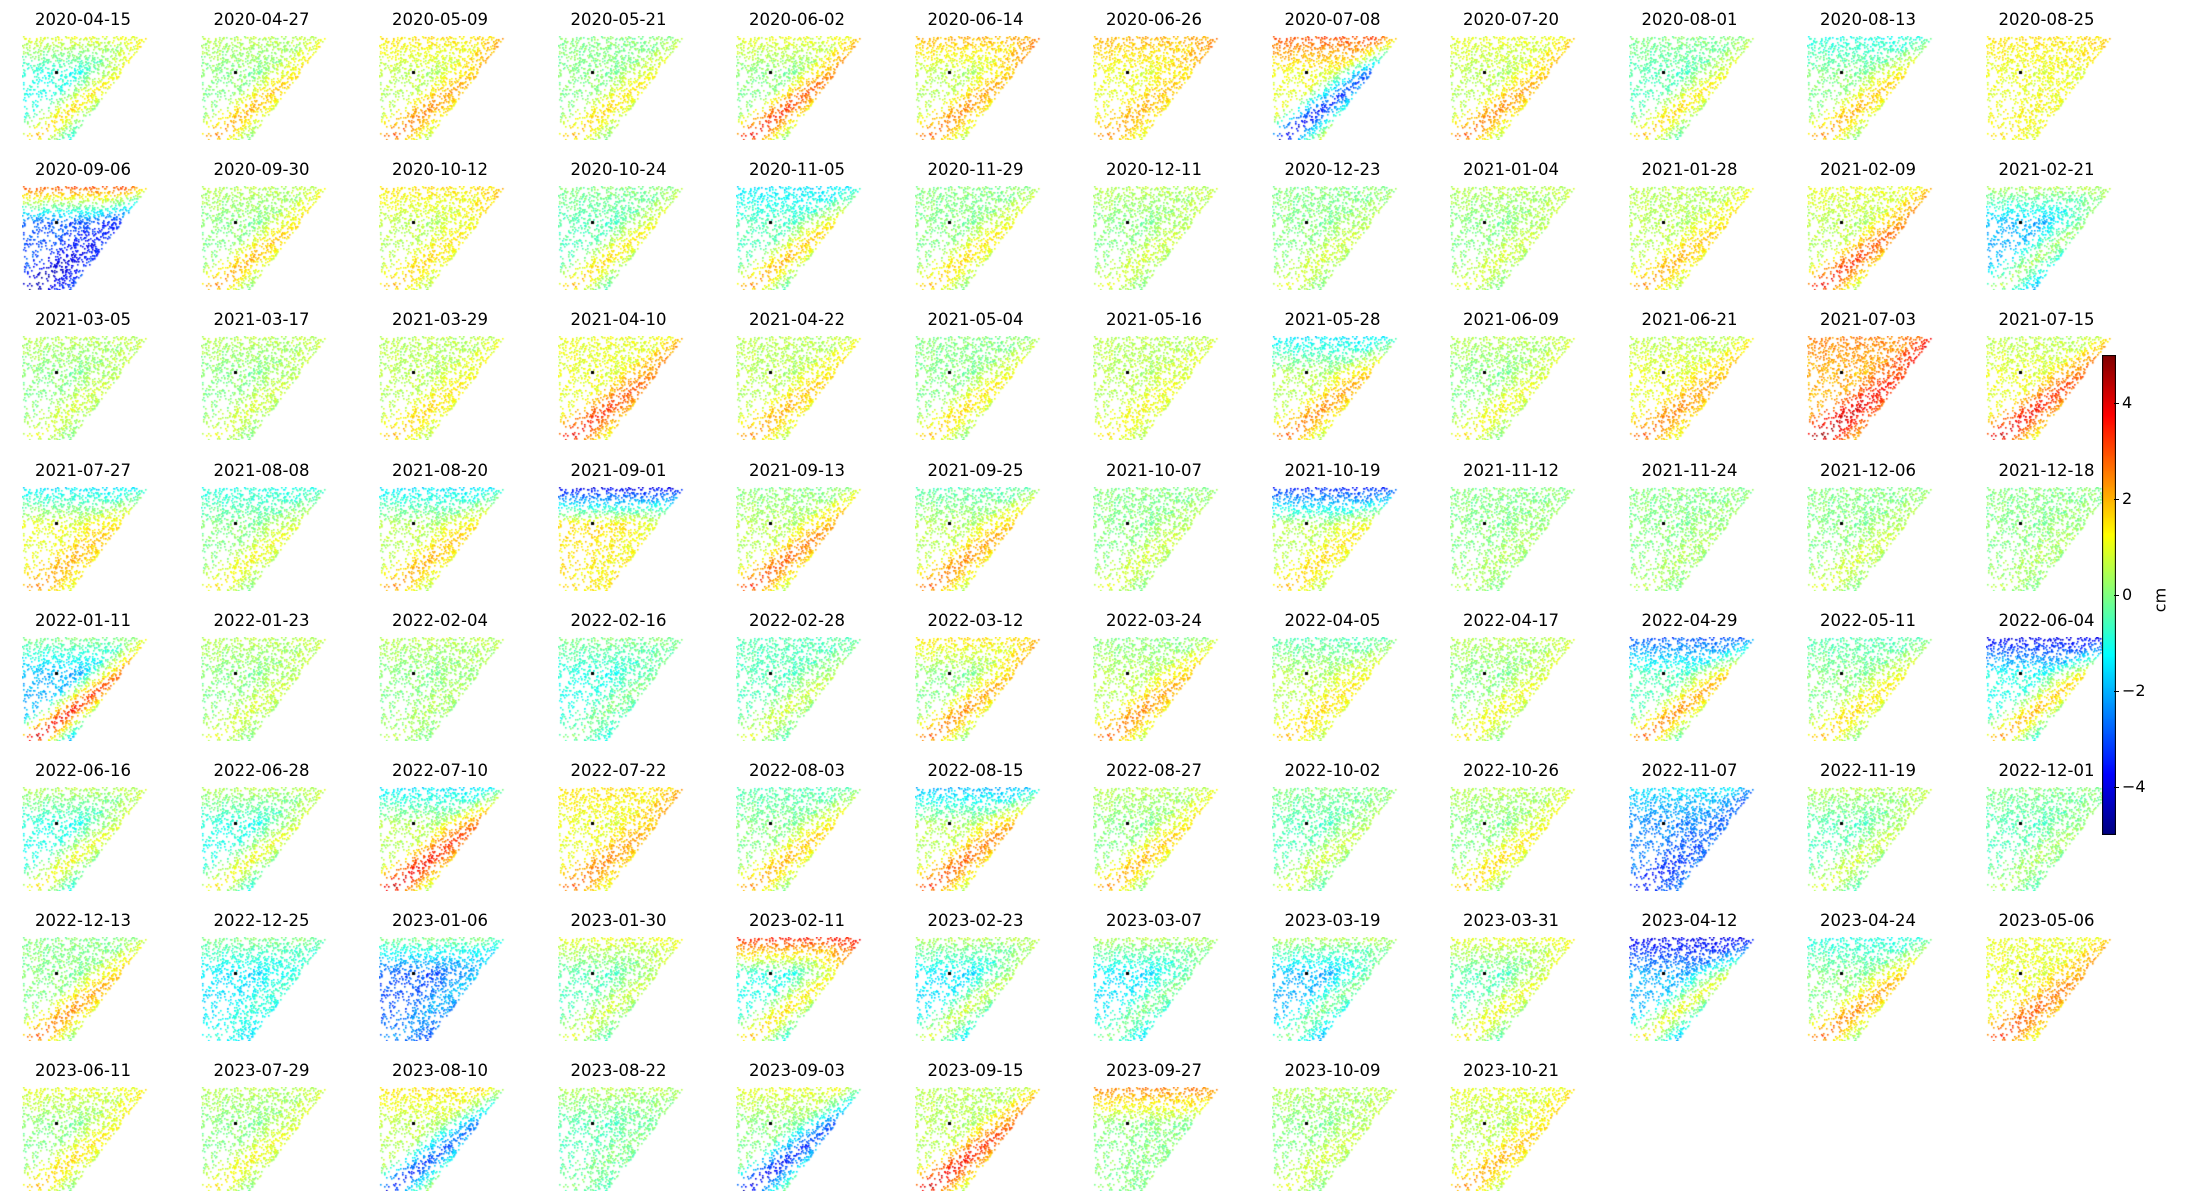 The width and height of the screenshot is (2185, 1199). Describe the element at coordinates (261, 470) in the screenshot. I see `panel-date-title: 2021-08-08` at that location.